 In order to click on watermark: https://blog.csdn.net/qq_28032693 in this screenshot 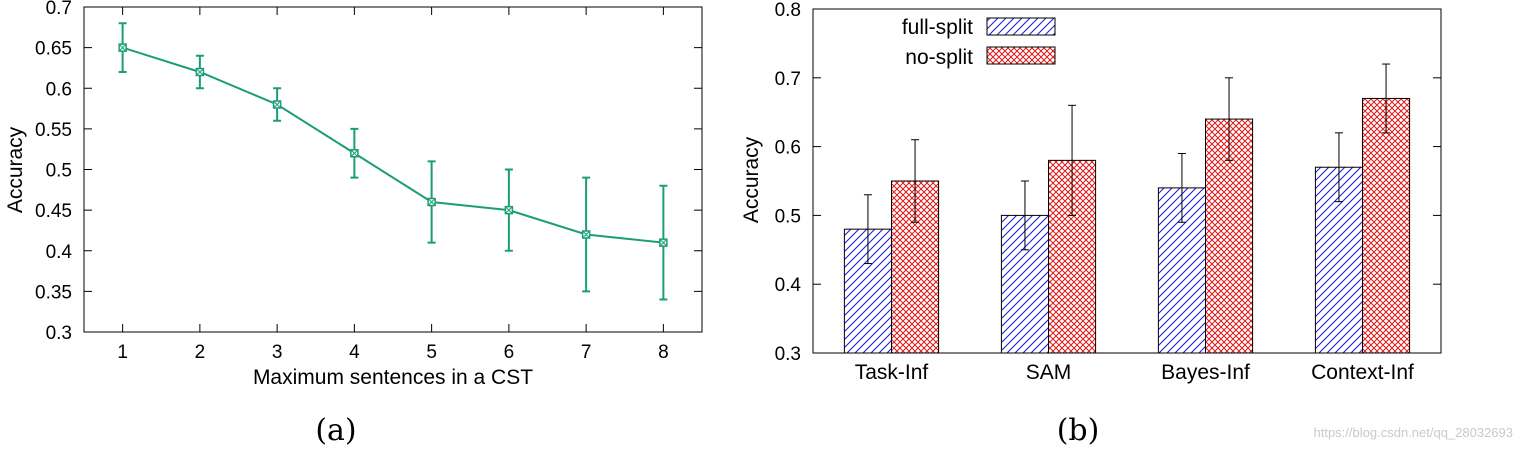, I will do `click(1414, 432)`.